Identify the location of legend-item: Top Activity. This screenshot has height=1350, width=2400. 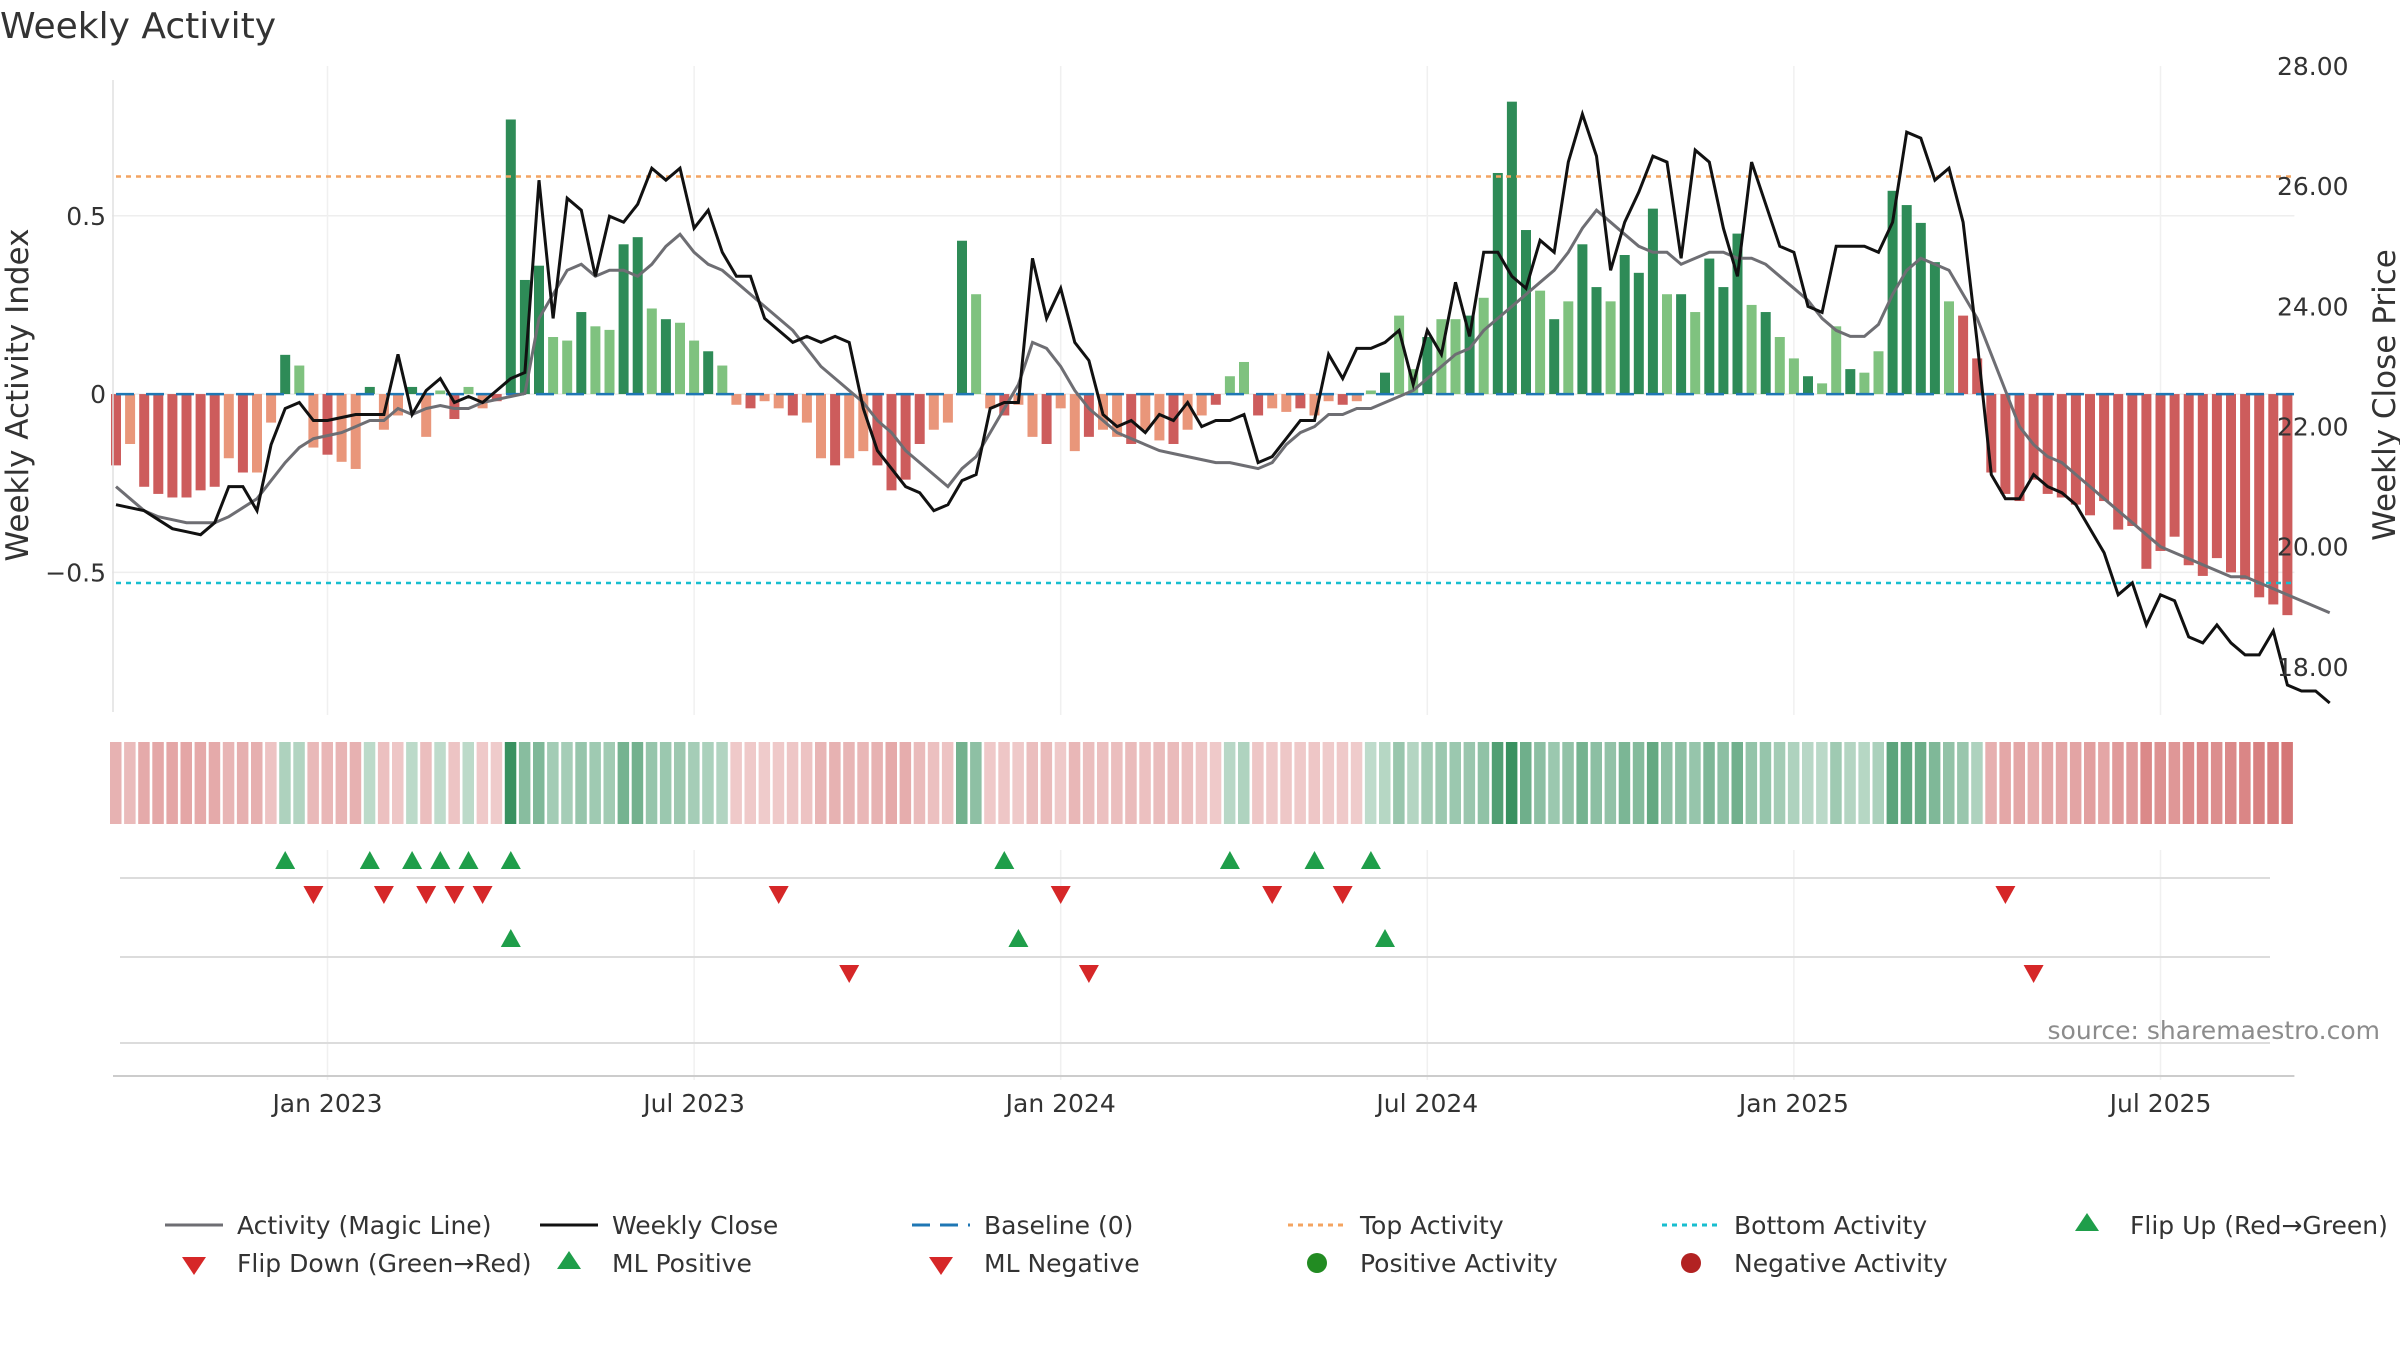
(1396, 1225).